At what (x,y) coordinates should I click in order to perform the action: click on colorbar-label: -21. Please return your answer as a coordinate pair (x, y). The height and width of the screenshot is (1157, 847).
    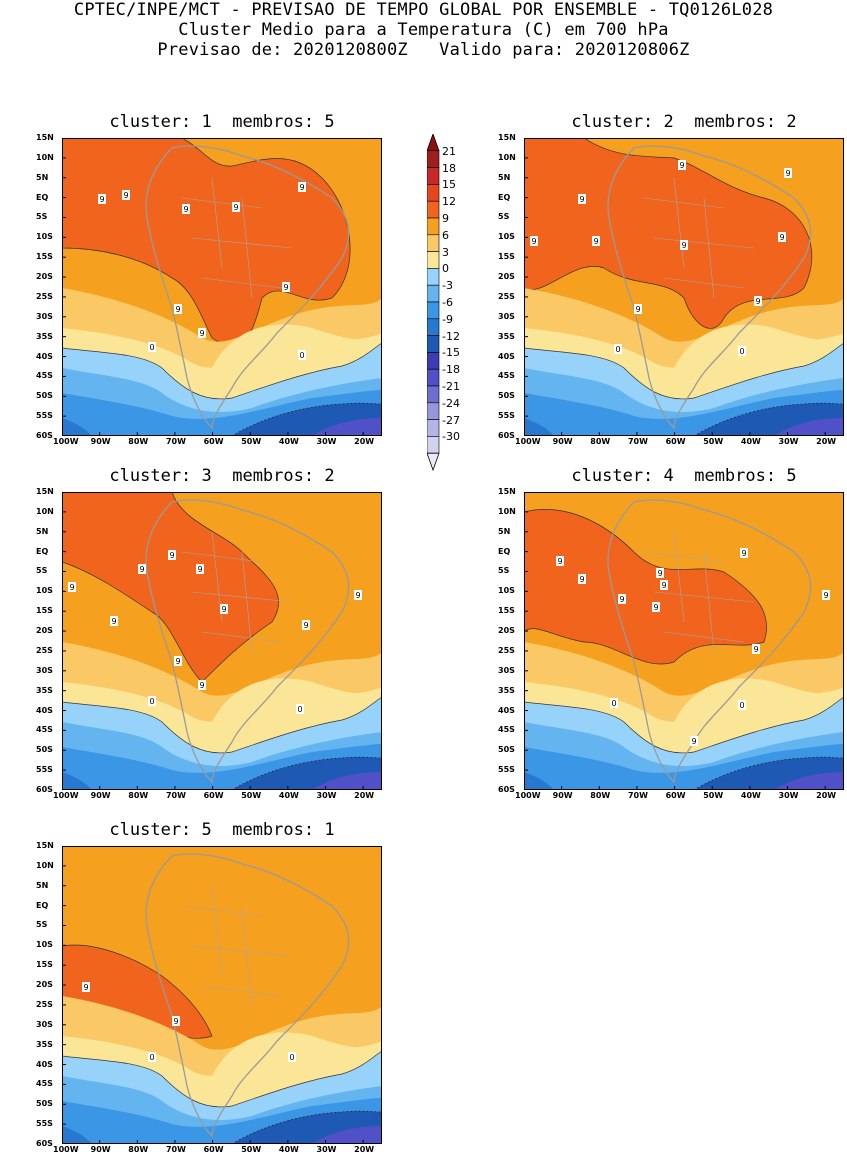
    Looking at the image, I should click on (451, 386).